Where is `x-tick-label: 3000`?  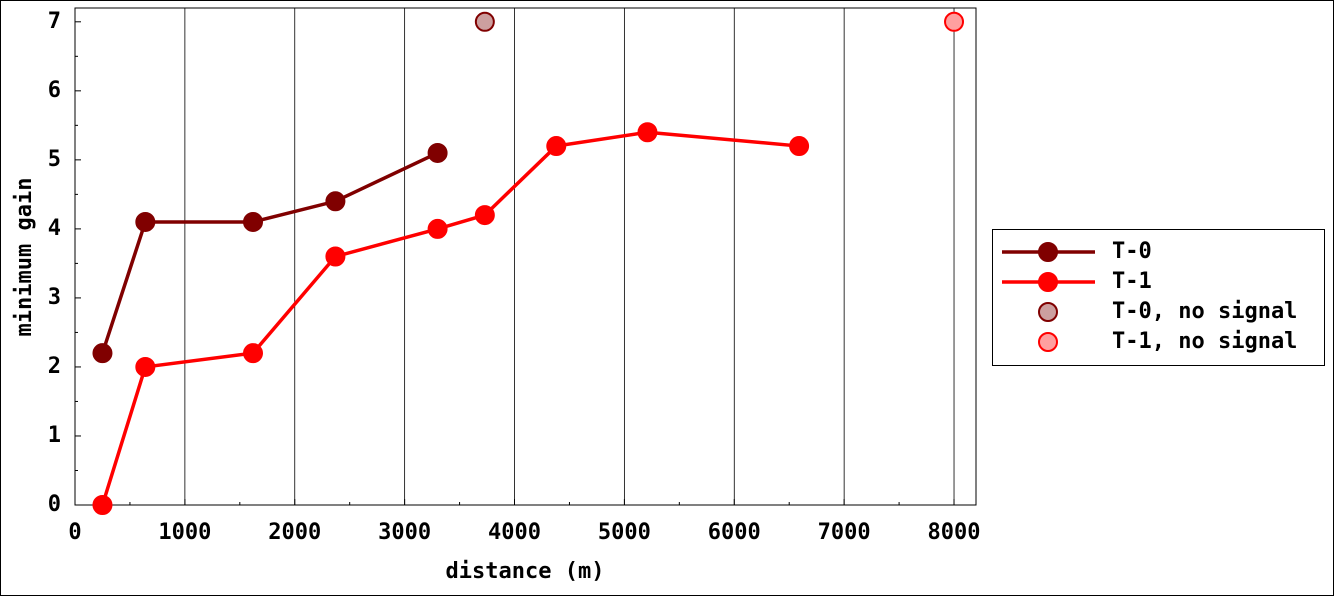
x-tick-label: 3000 is located at coordinates (404, 532).